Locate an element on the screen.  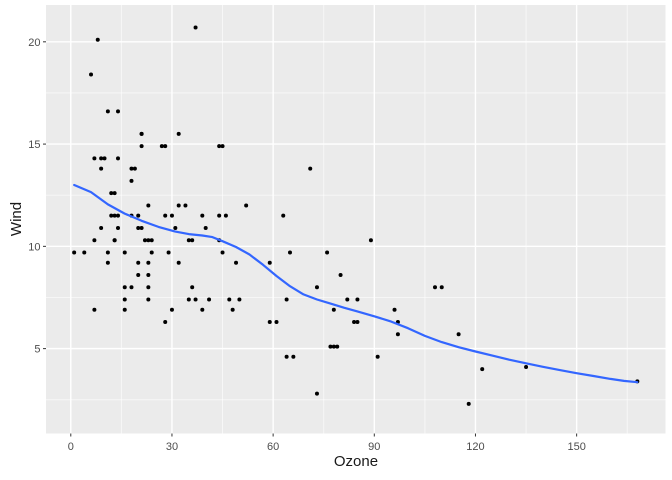
y-tick-label: 10 is located at coordinates (34, 247).